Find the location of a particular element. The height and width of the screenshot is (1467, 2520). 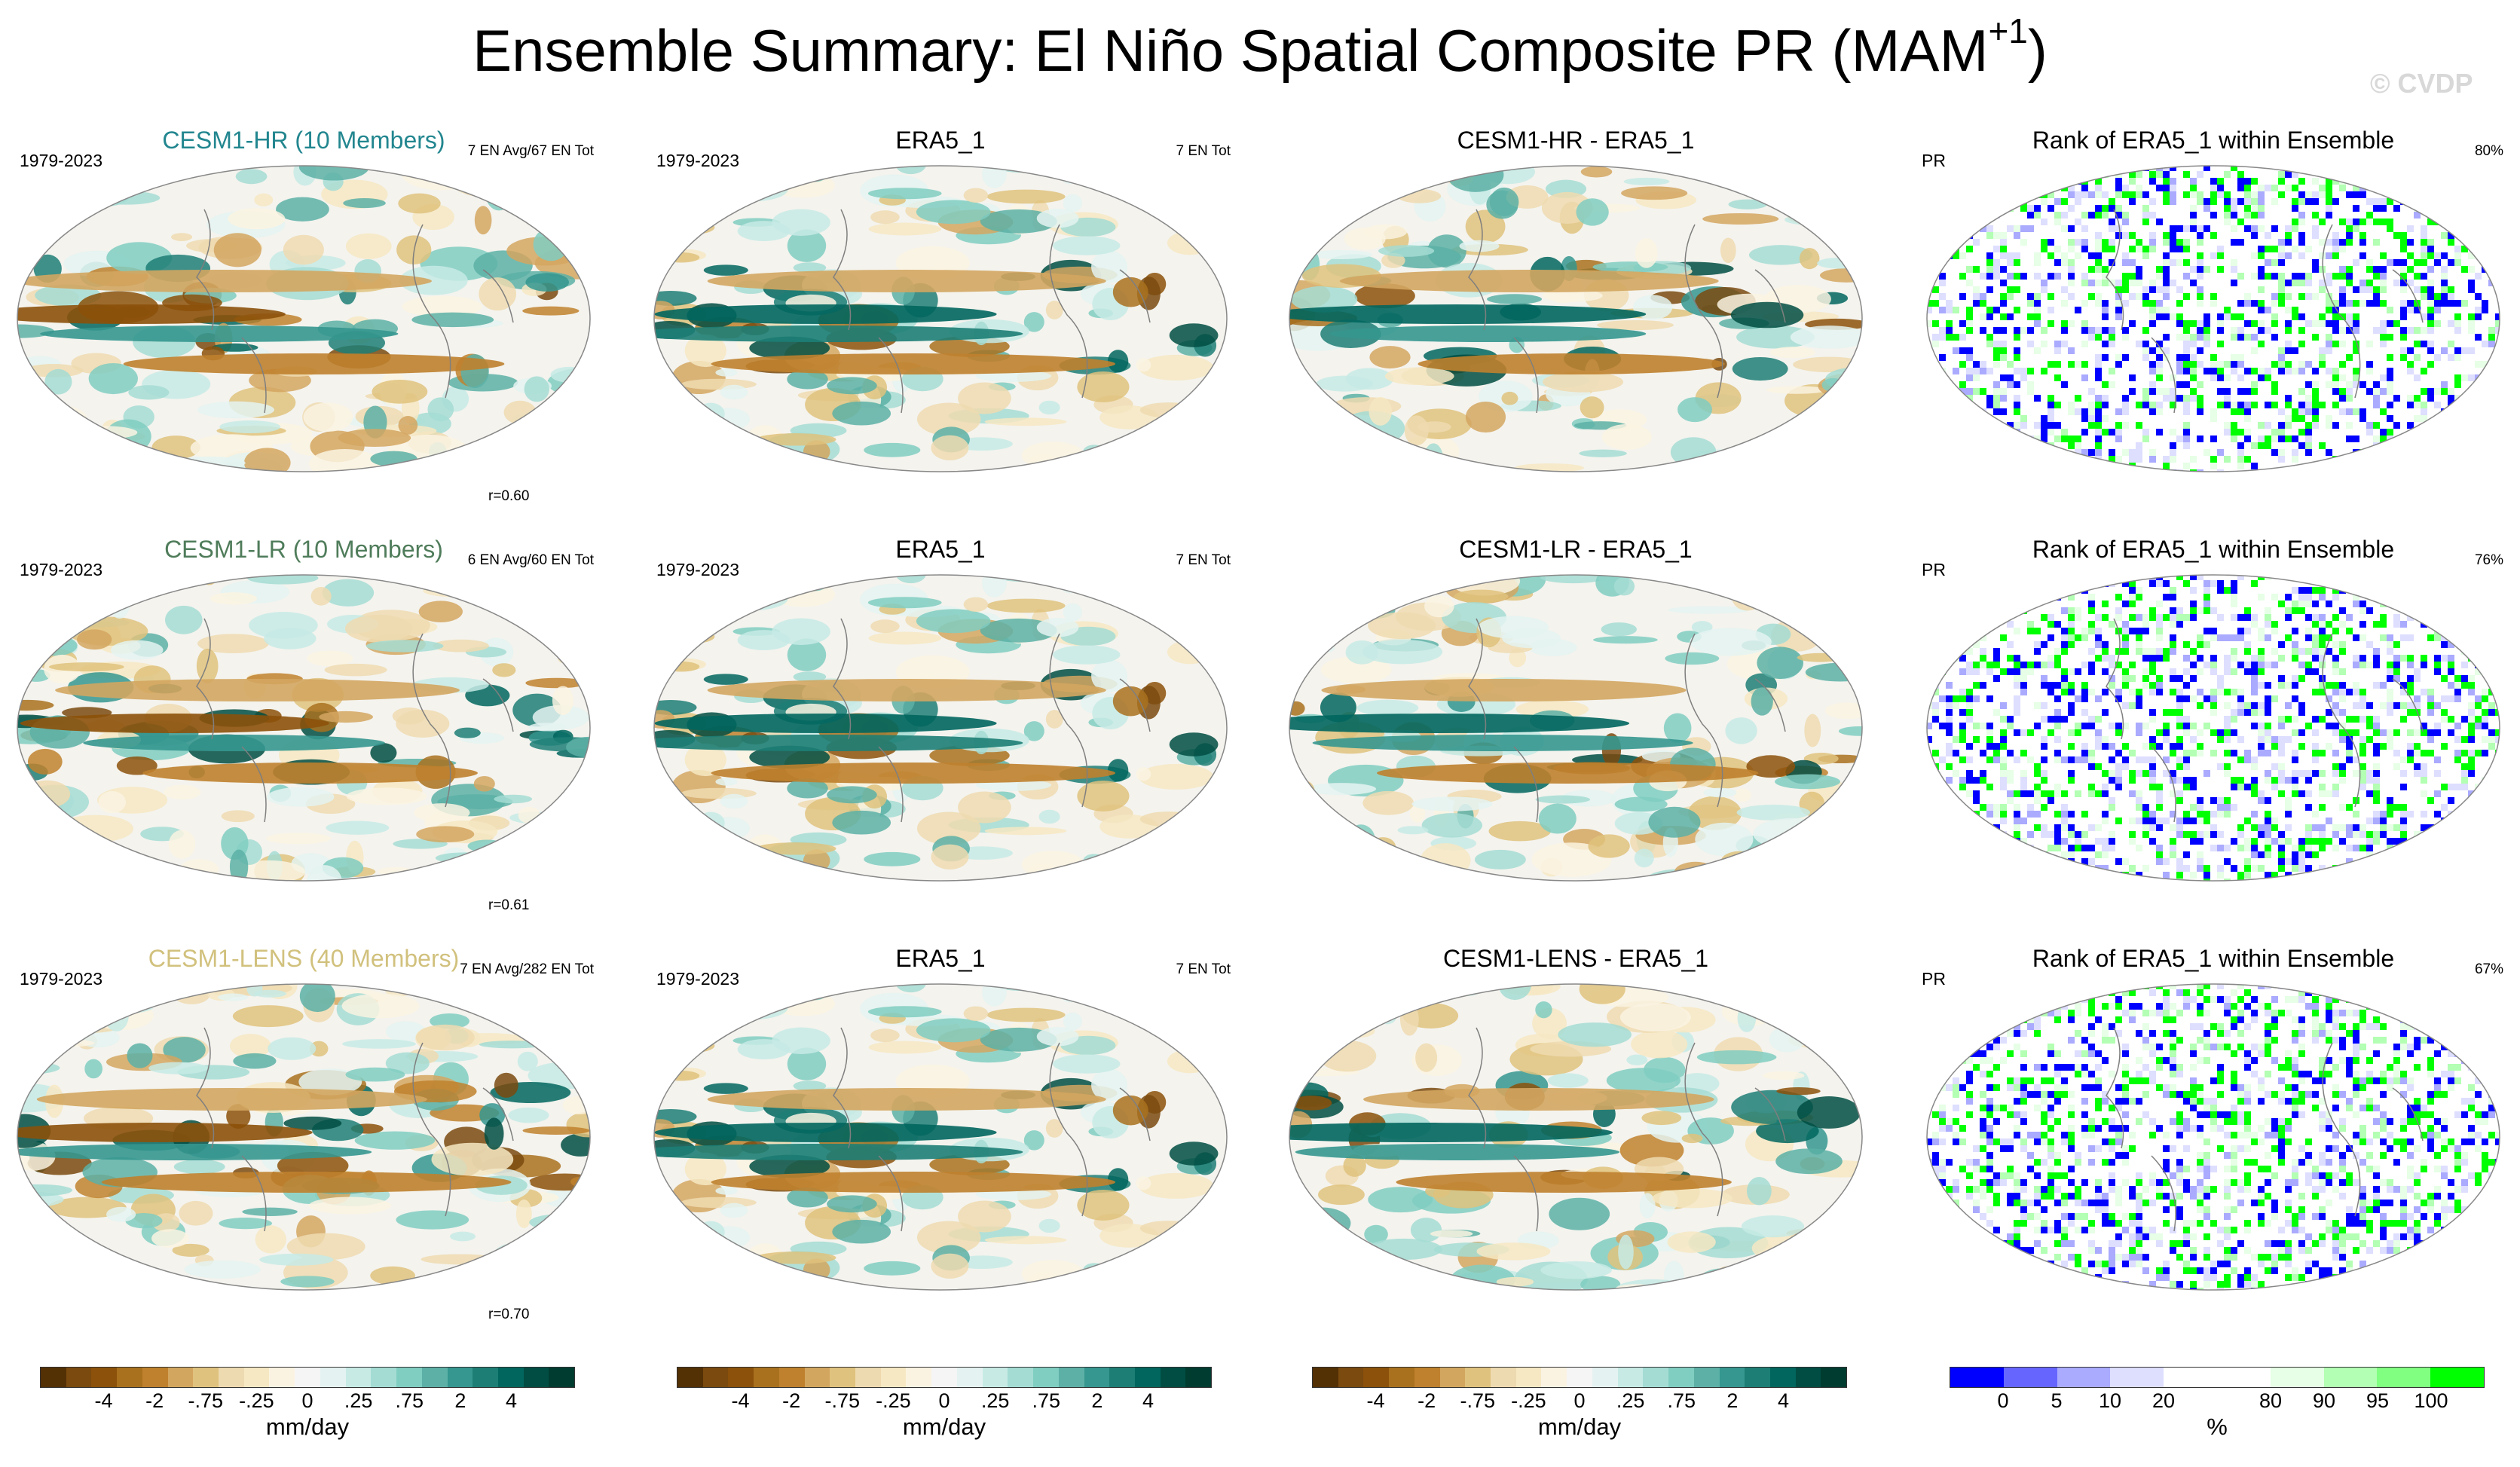

panel-title: CESM1-LENS (40 Members) is located at coordinates (304, 958).